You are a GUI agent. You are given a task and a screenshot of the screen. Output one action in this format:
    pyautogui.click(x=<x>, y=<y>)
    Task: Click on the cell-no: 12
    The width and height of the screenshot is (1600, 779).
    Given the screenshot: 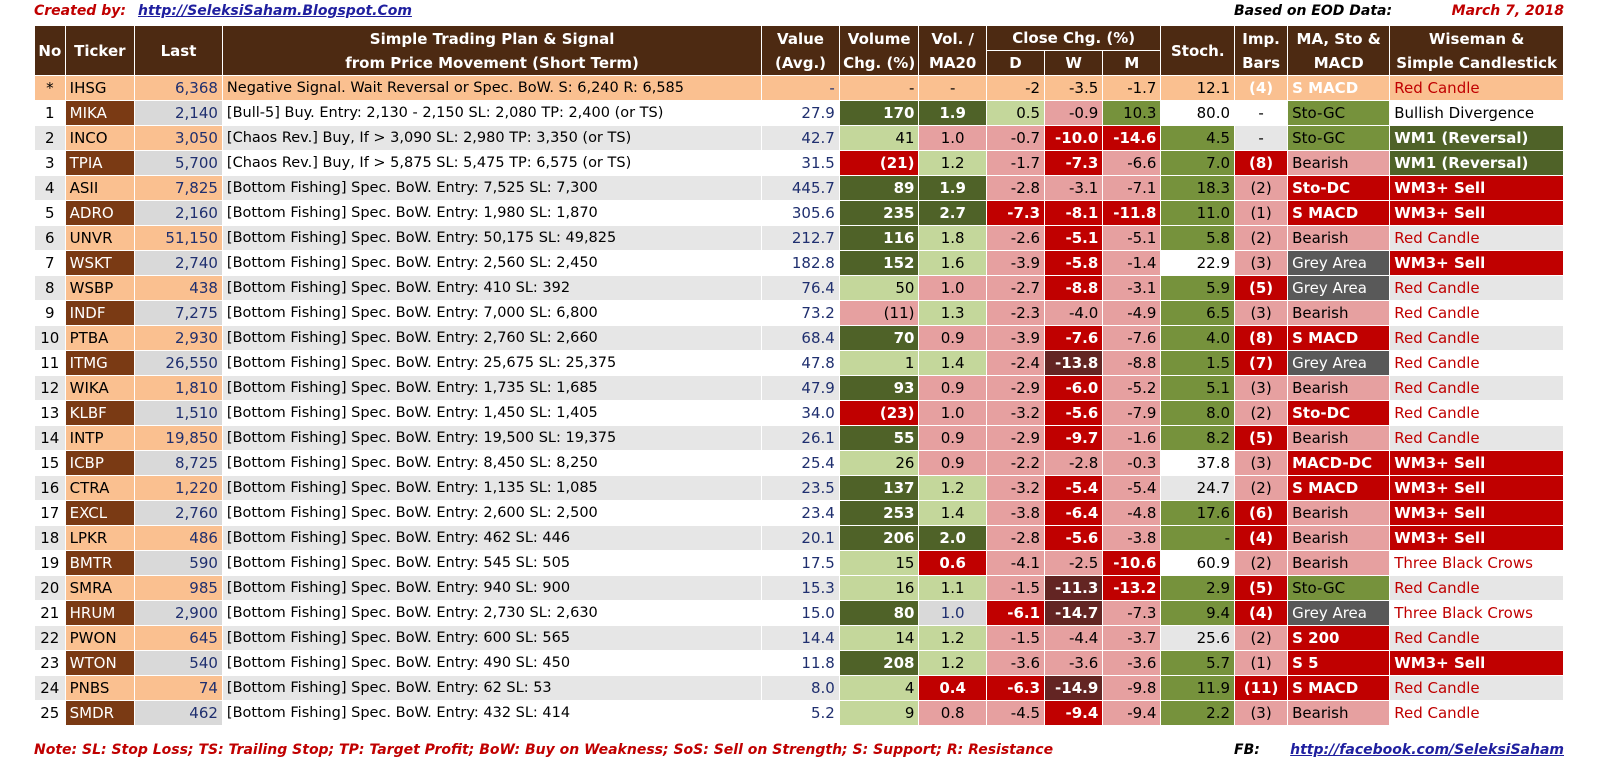 What is the action you would take?
    pyautogui.click(x=50, y=388)
    